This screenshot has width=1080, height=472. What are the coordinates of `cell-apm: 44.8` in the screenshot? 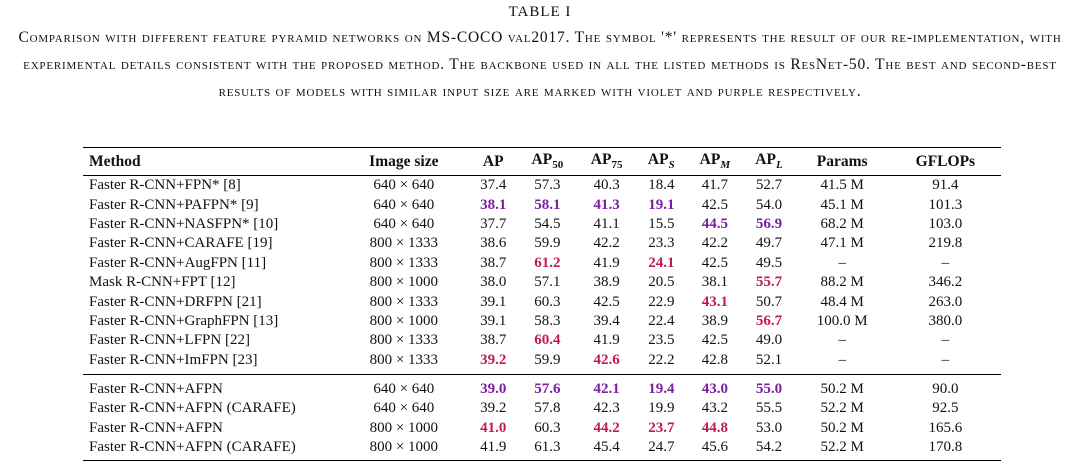 It's located at (714, 427).